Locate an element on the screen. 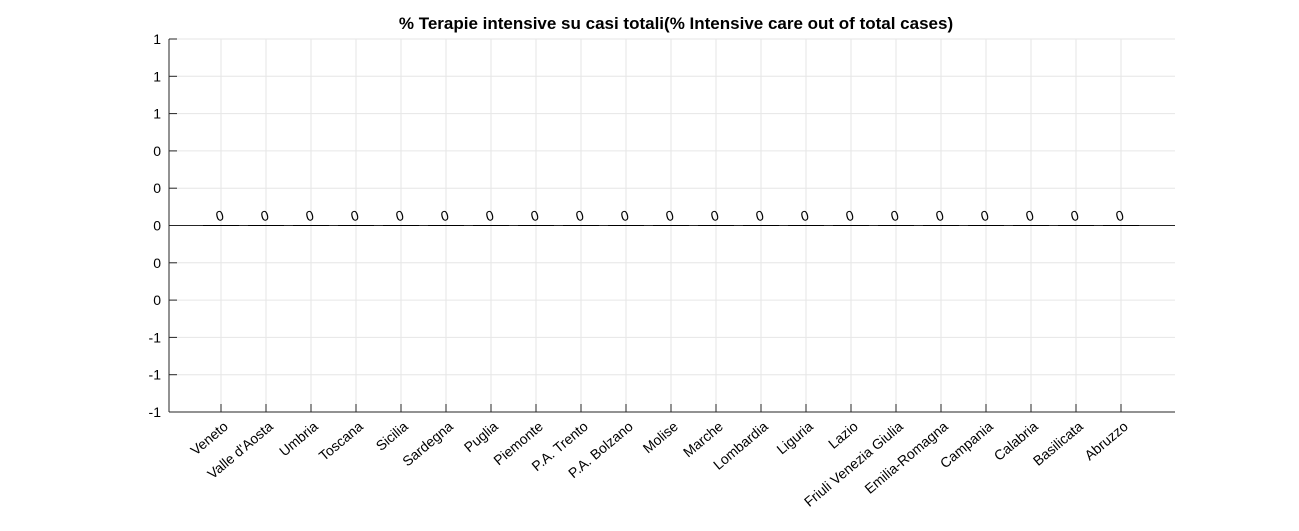 Image resolution: width=1299 pixels, height=531 pixels. x-tick-label: Sardegna is located at coordinates (427, 443).